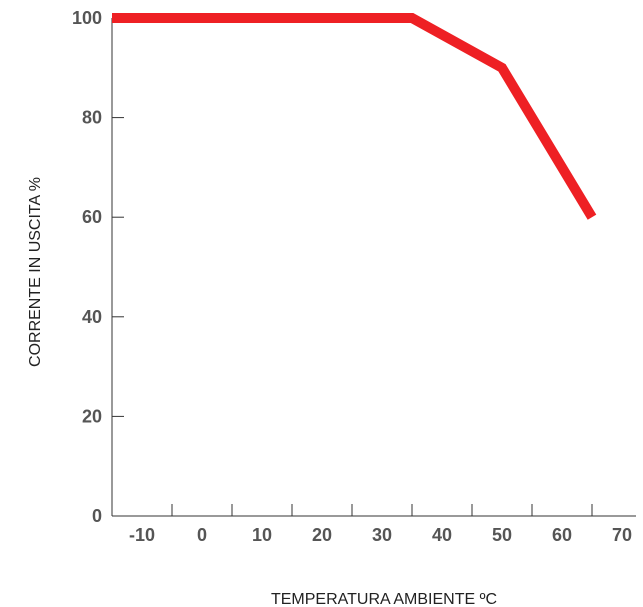 The image size is (643, 607). What do you see at coordinates (98, 267) in the screenshot?
I see `y-tick-group: 0 20 40 60 80 100` at bounding box center [98, 267].